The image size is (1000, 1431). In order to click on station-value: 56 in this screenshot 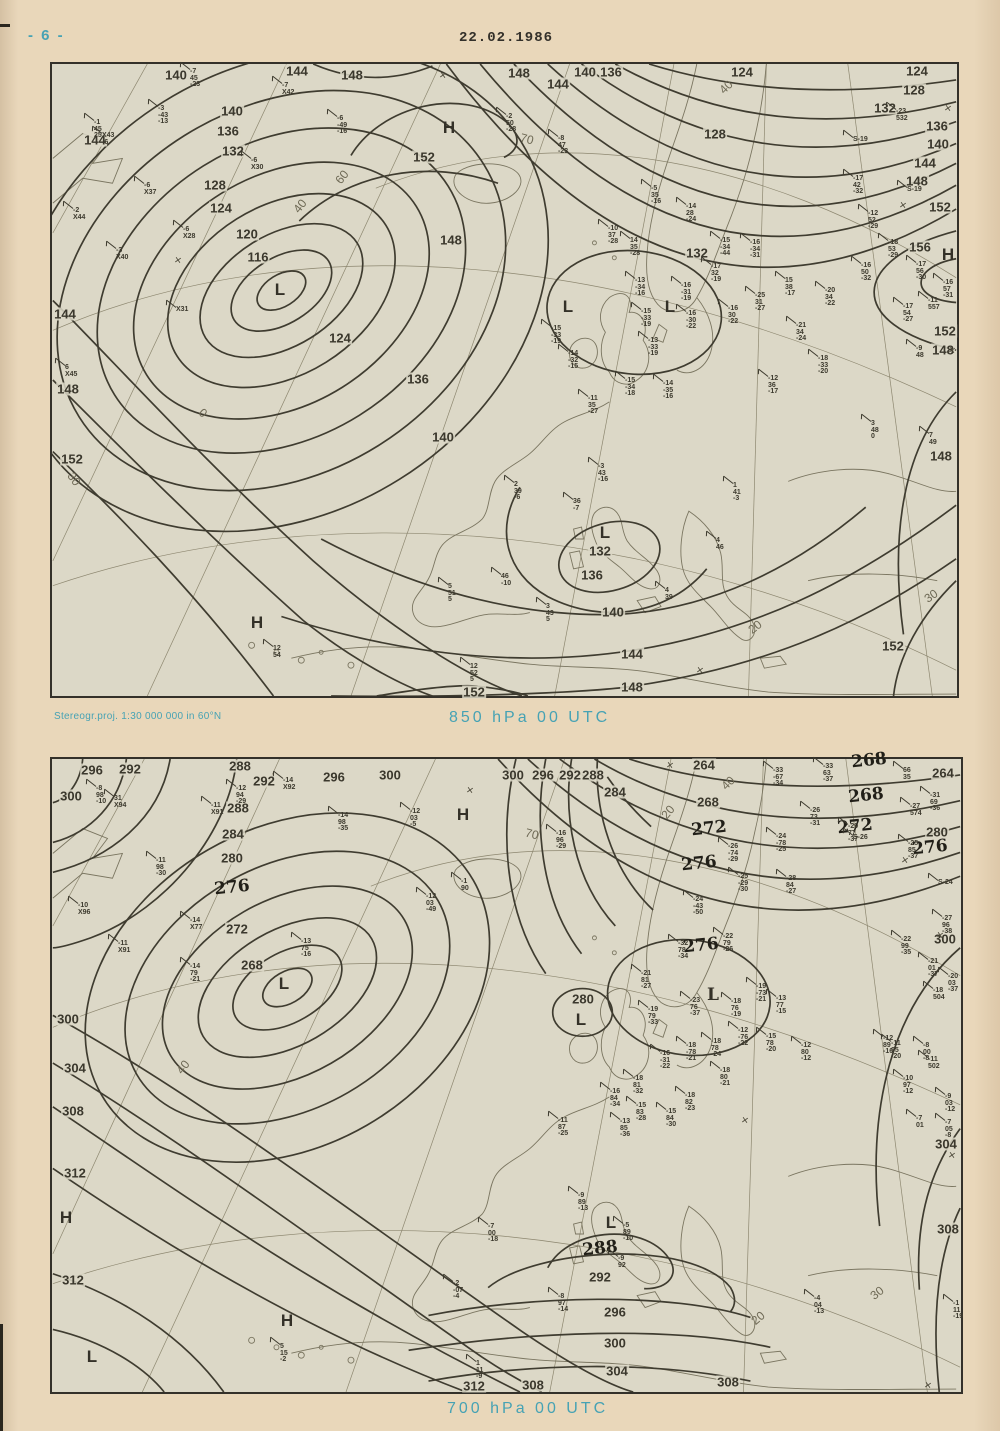, I will do `click(920, 271)`.